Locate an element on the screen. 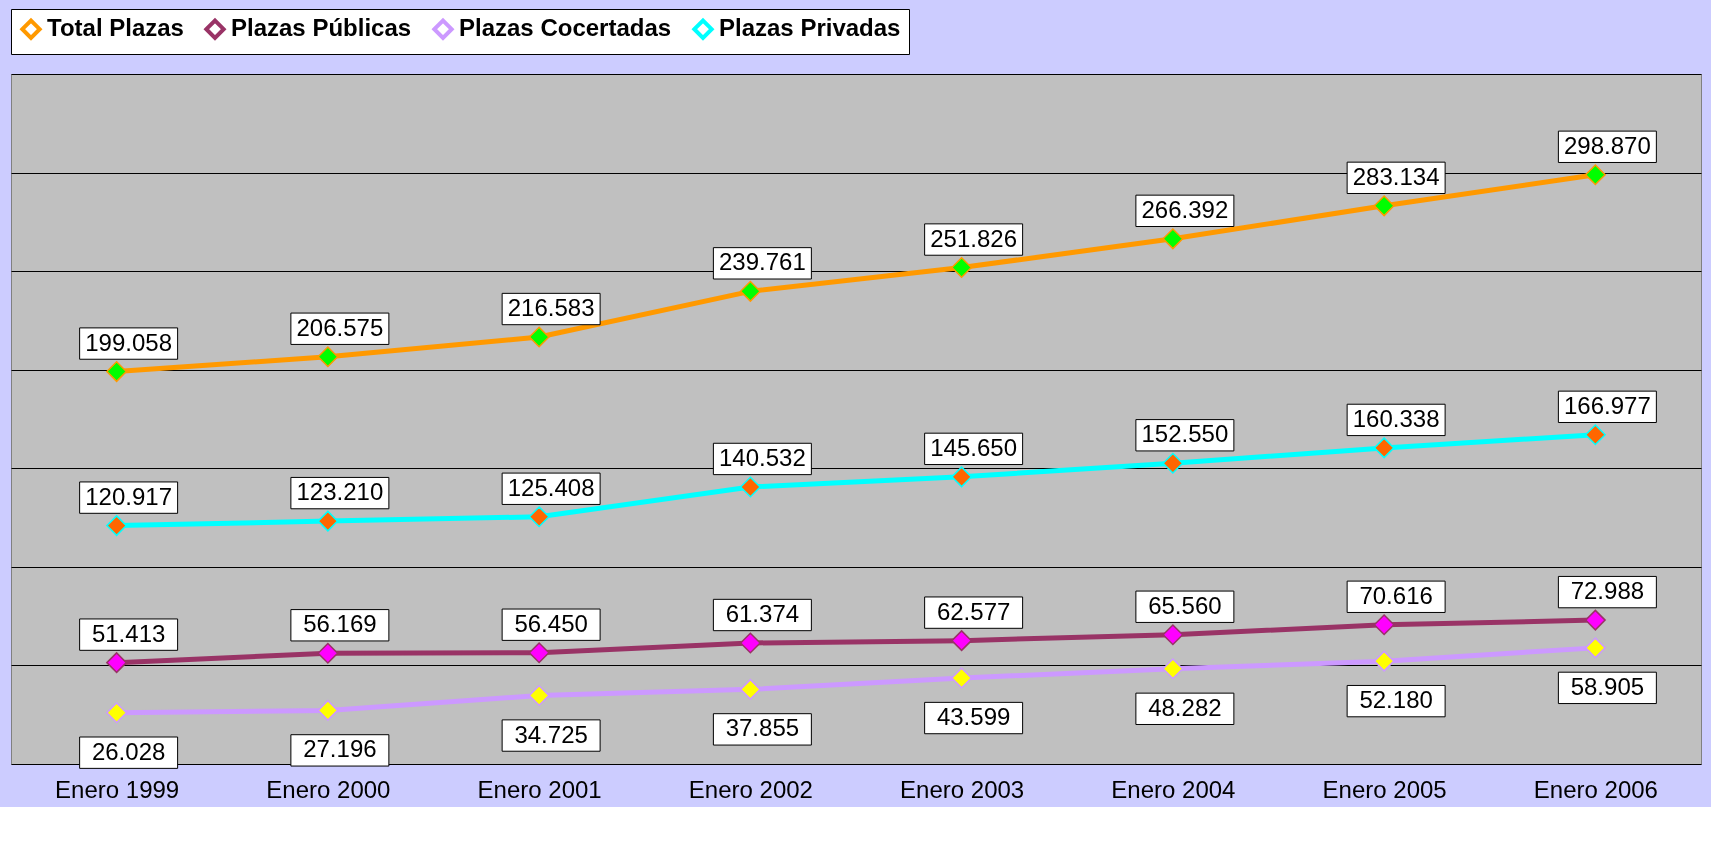 This screenshot has width=1713, height=842. x-tick-label: Enero 2006 is located at coordinates (1595, 789).